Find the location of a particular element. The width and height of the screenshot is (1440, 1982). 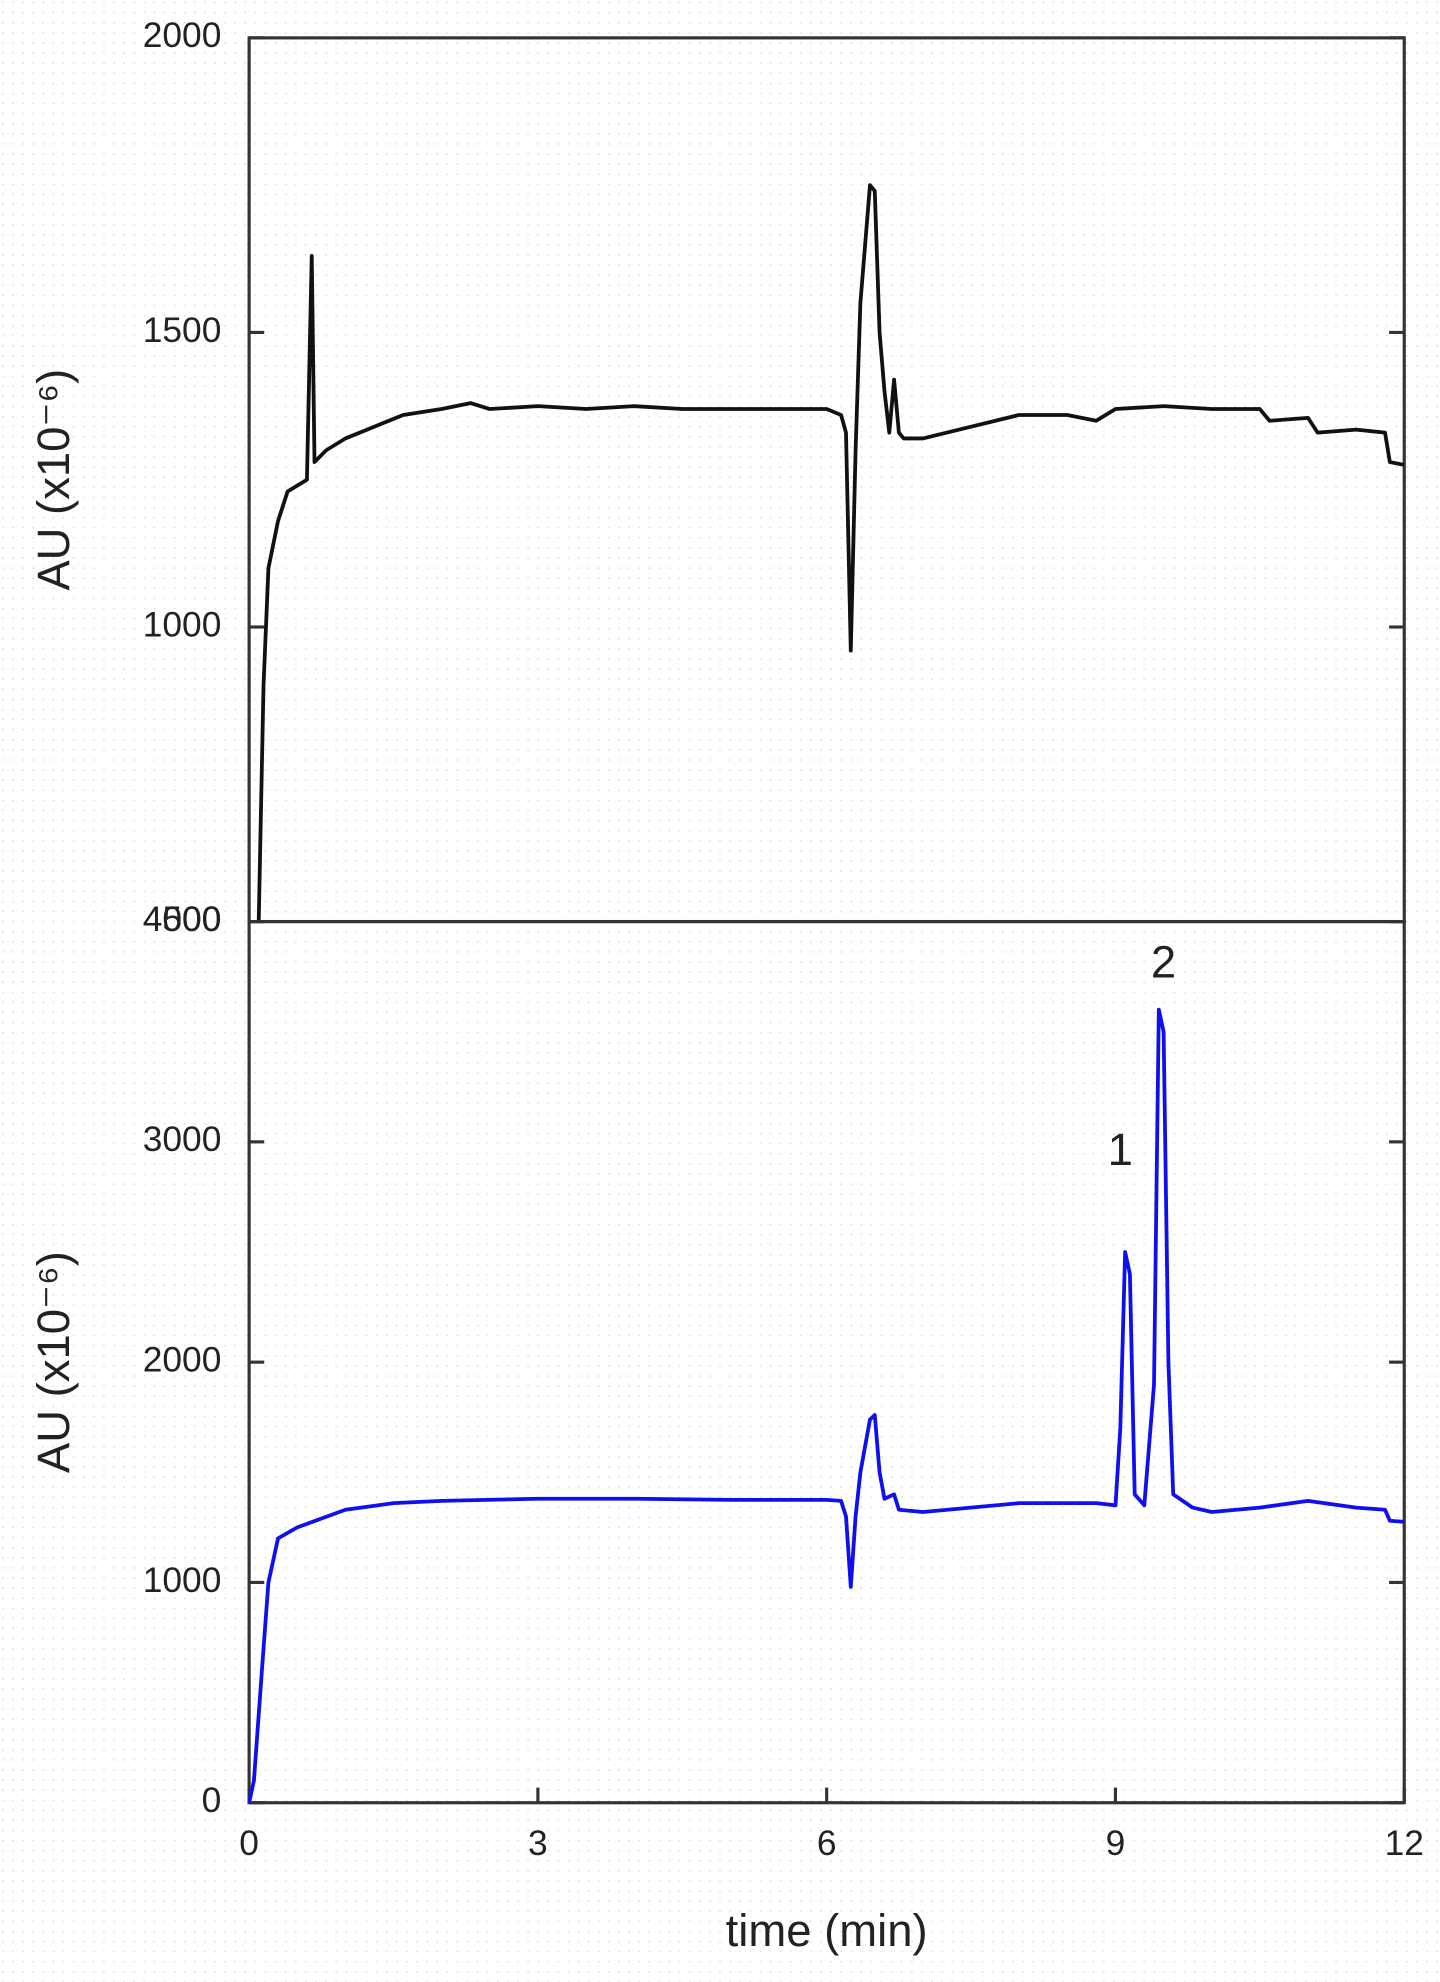

x-tick-label: 0 is located at coordinates (249, 1843).